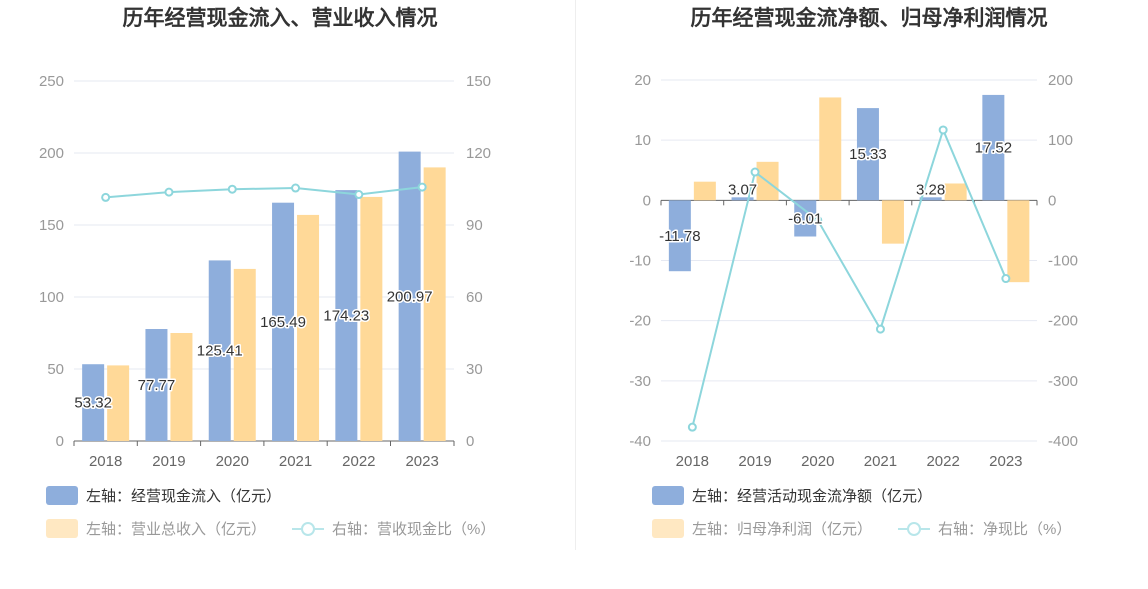 The image size is (1148, 589). What do you see at coordinates (176, 529) in the screenshot?
I see `legend-label: 左轴：营业总收入（亿元）` at bounding box center [176, 529].